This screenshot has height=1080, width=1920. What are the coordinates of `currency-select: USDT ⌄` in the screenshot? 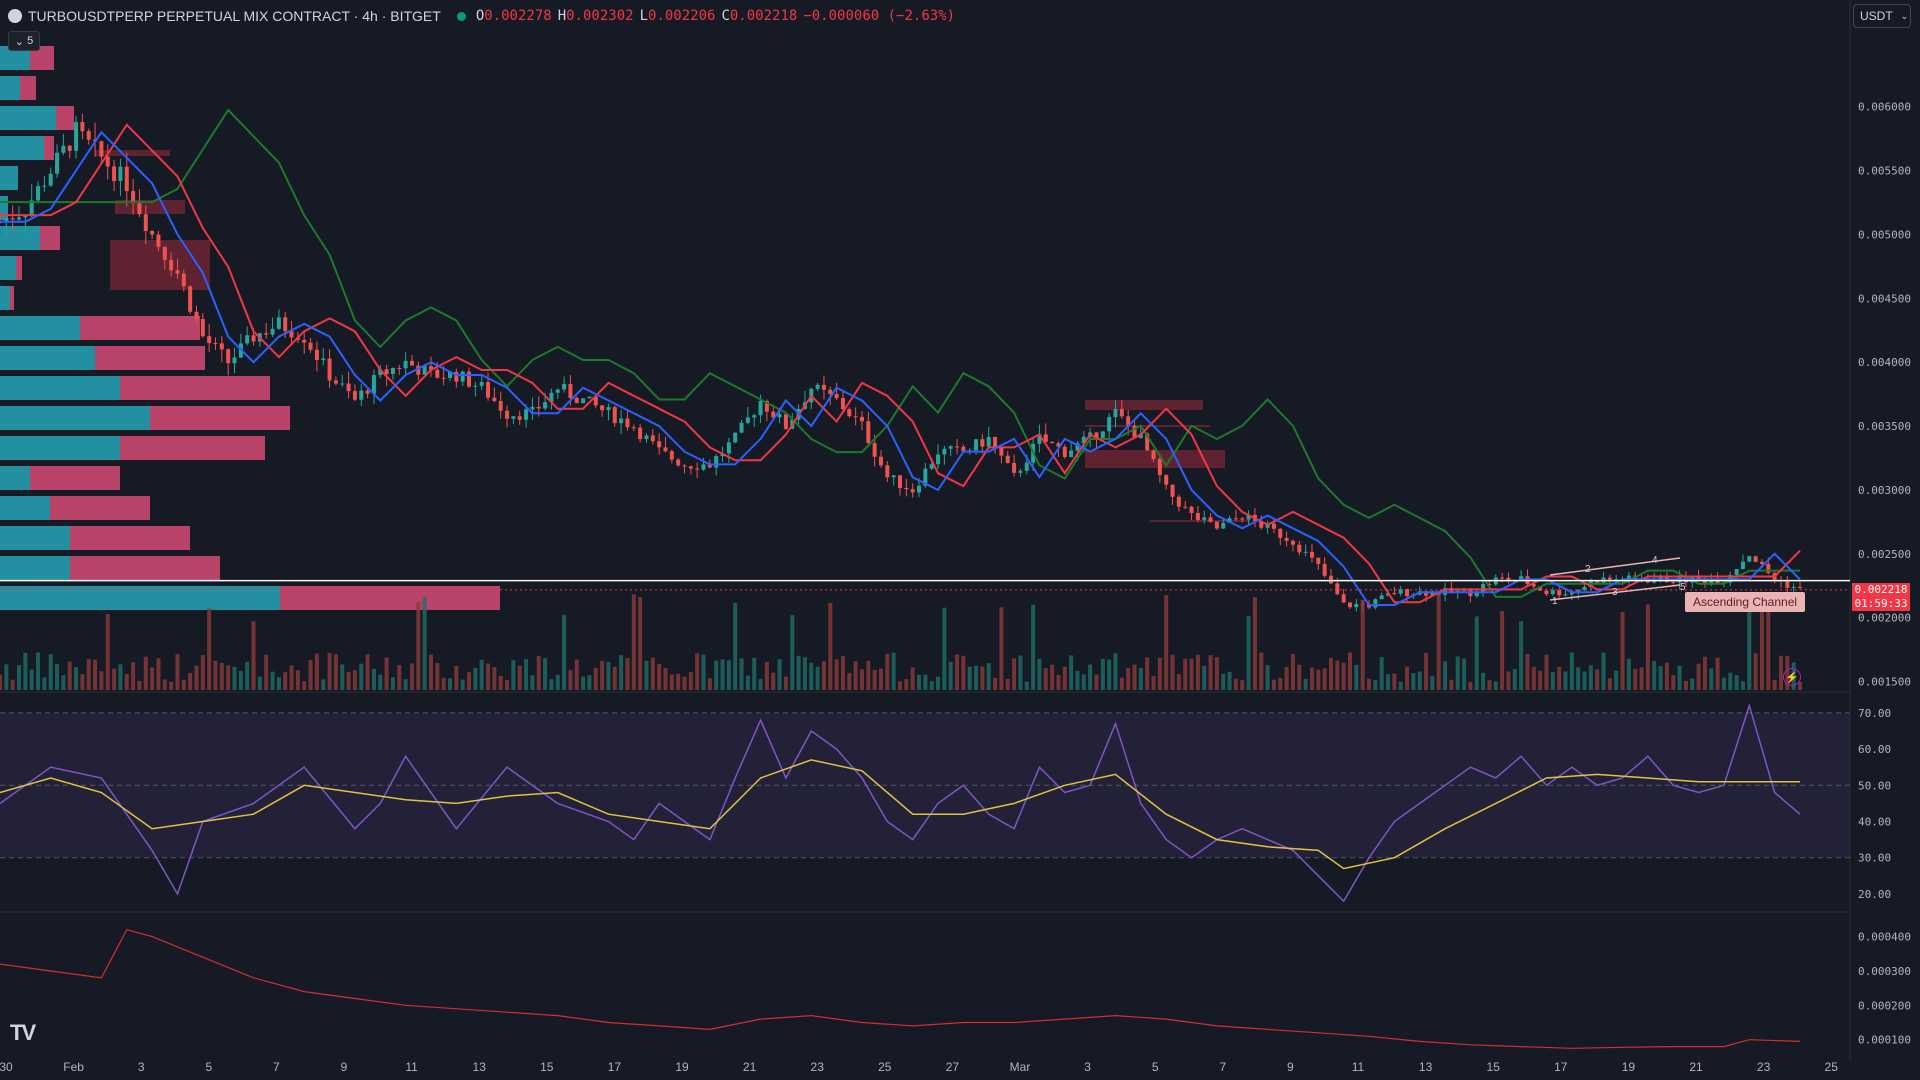 It's located at (1882, 16).